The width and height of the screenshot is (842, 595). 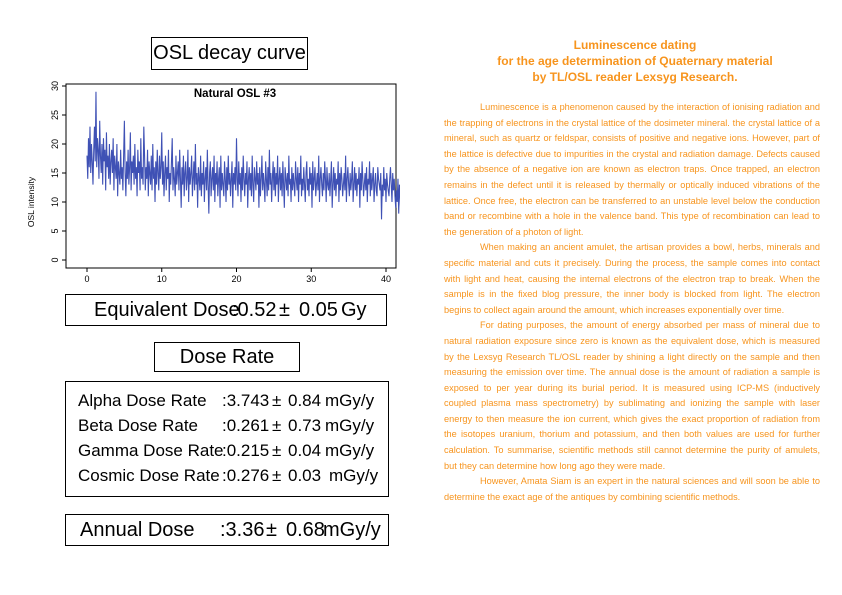 What do you see at coordinates (318, 310) in the screenshot?
I see `equivalent-dose-error: 0.05` at bounding box center [318, 310].